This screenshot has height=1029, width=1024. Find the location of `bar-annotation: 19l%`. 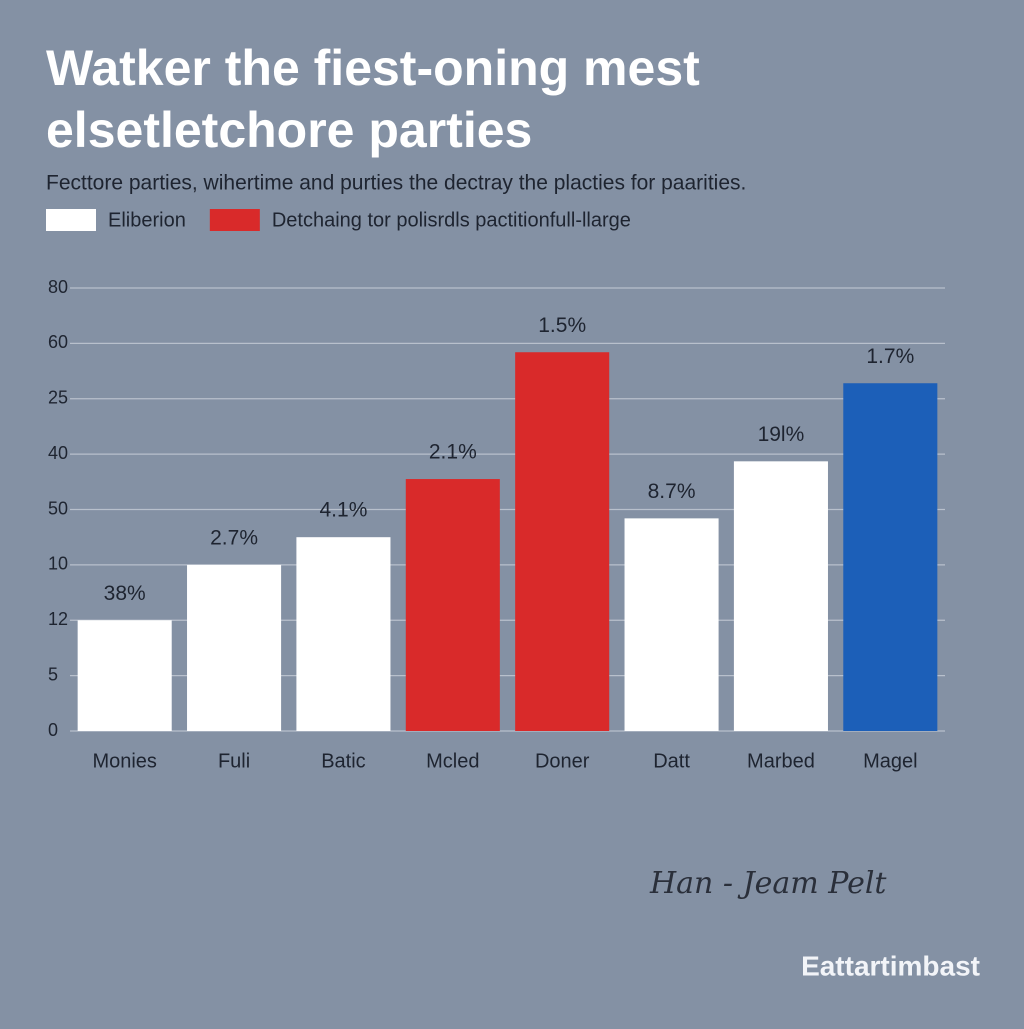

bar-annotation: 19l% is located at coordinates (781, 434).